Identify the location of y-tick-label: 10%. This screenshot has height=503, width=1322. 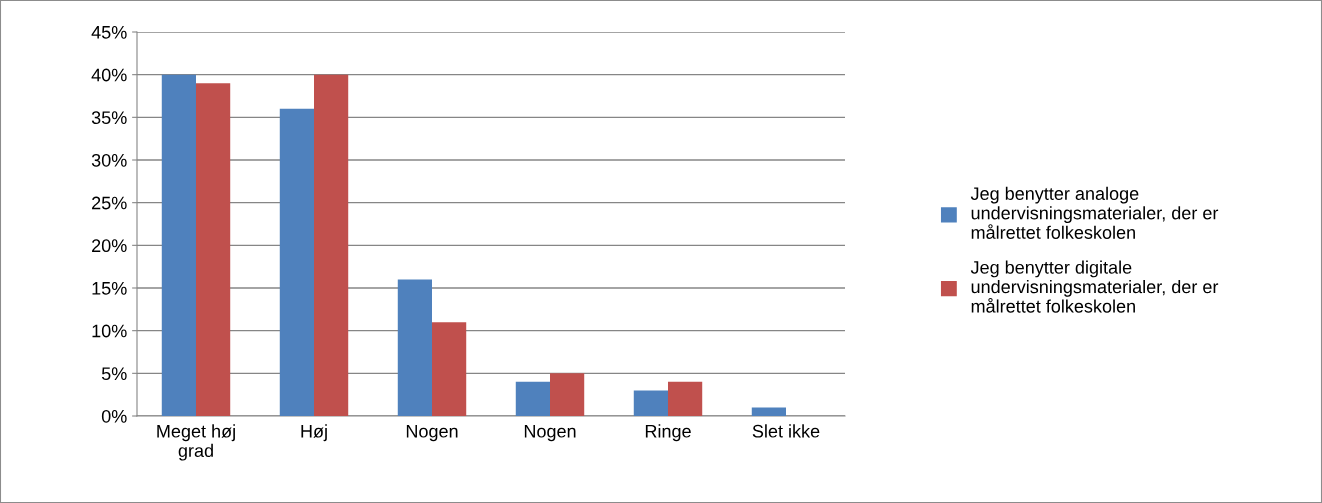
(109, 331).